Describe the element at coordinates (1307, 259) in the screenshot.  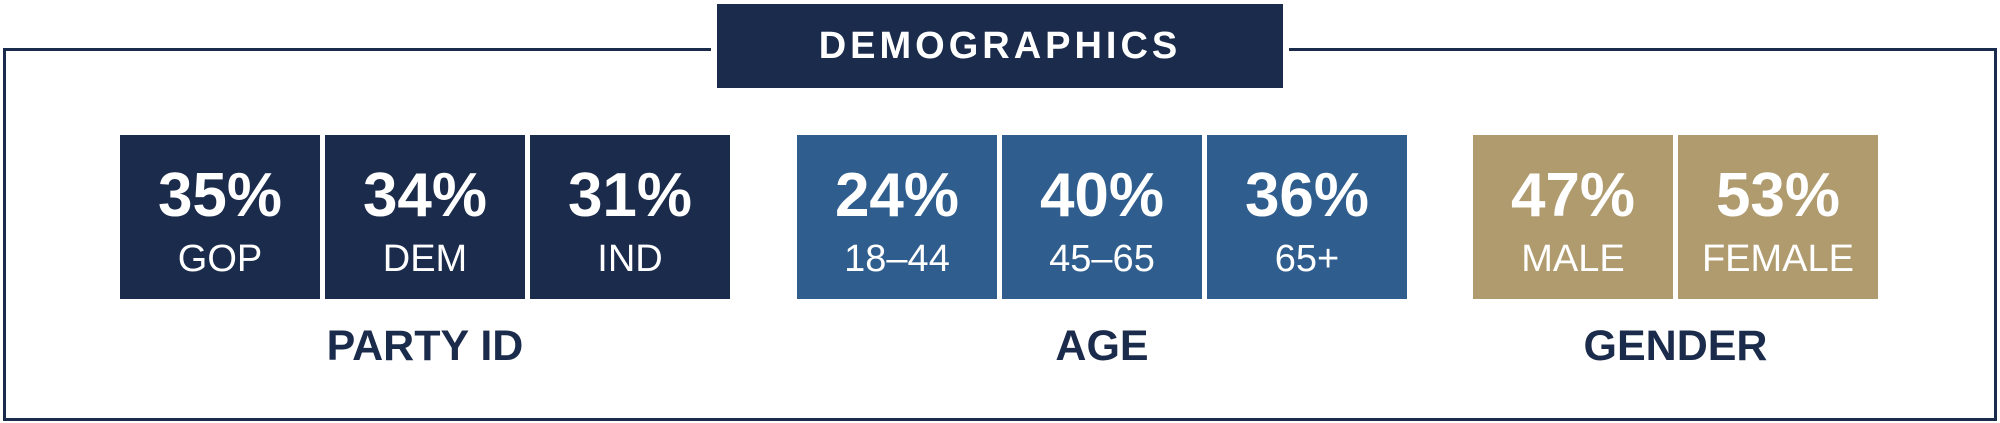
I see `stat-label: 65+` at that location.